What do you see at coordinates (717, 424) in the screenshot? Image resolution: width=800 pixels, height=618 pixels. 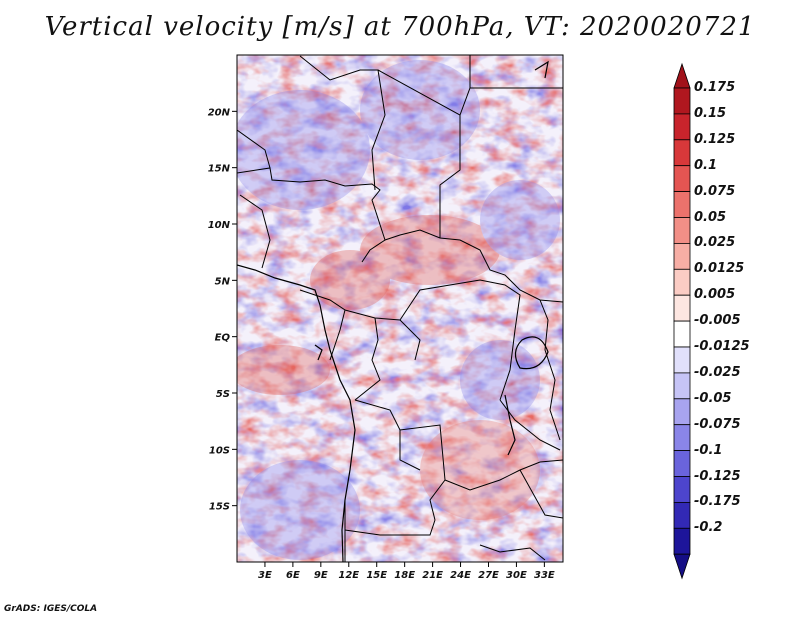 I see `colorbar-level-label: -0.075` at bounding box center [717, 424].